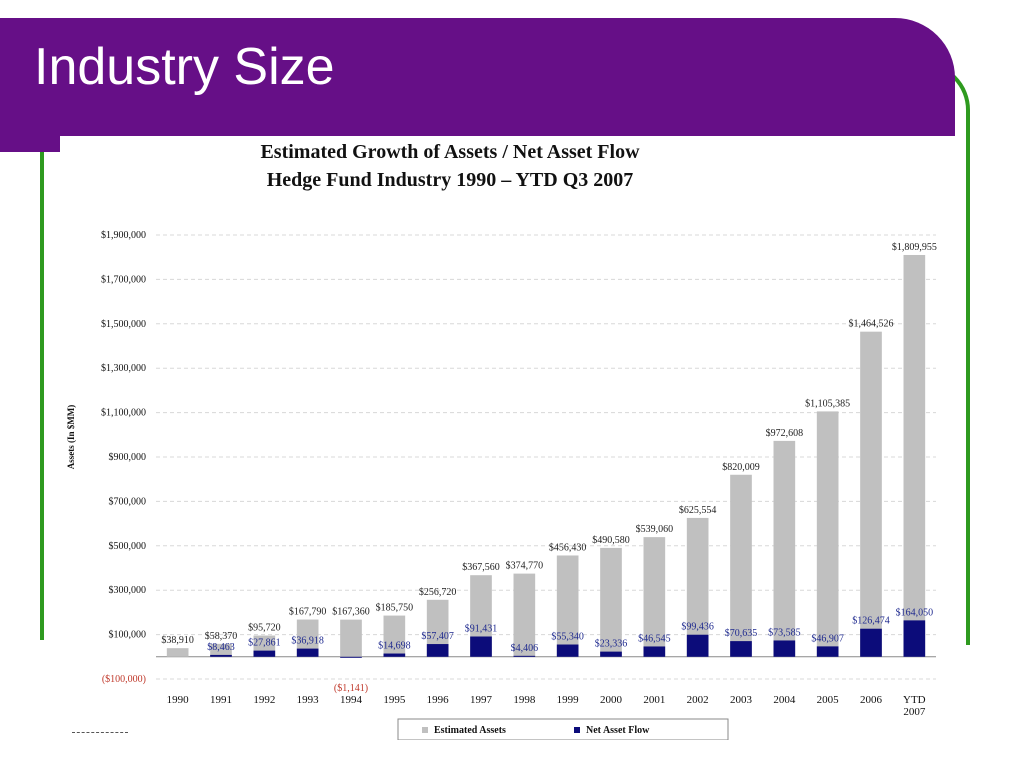  Describe the element at coordinates (450, 180) in the screenshot. I see `chart-subtitle: Hedge Fund Industry 1990 – YTD Q3 2007` at that location.